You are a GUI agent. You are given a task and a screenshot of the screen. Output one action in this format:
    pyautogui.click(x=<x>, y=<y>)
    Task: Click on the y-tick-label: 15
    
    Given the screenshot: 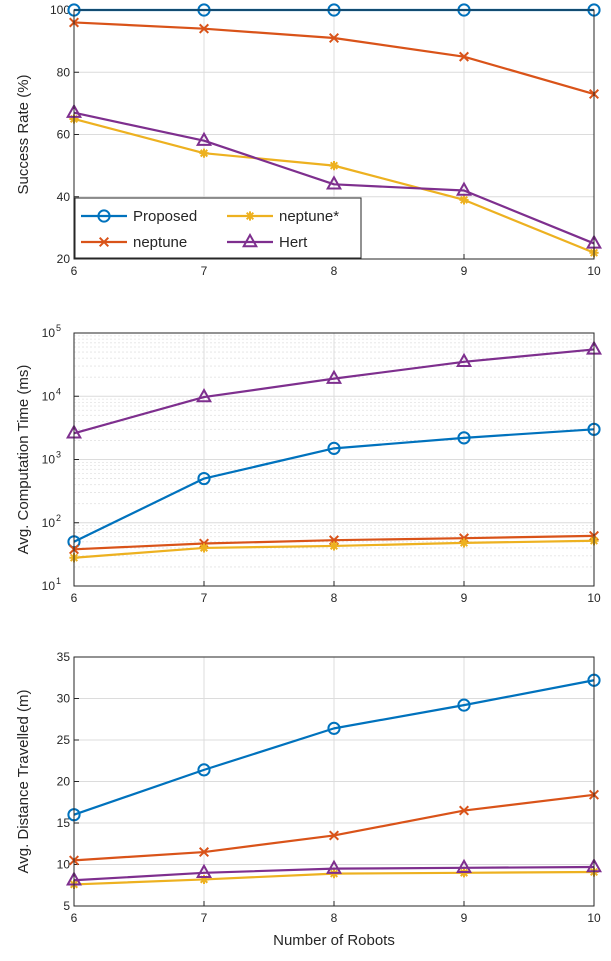 What is the action you would take?
    pyautogui.click(x=64, y=823)
    